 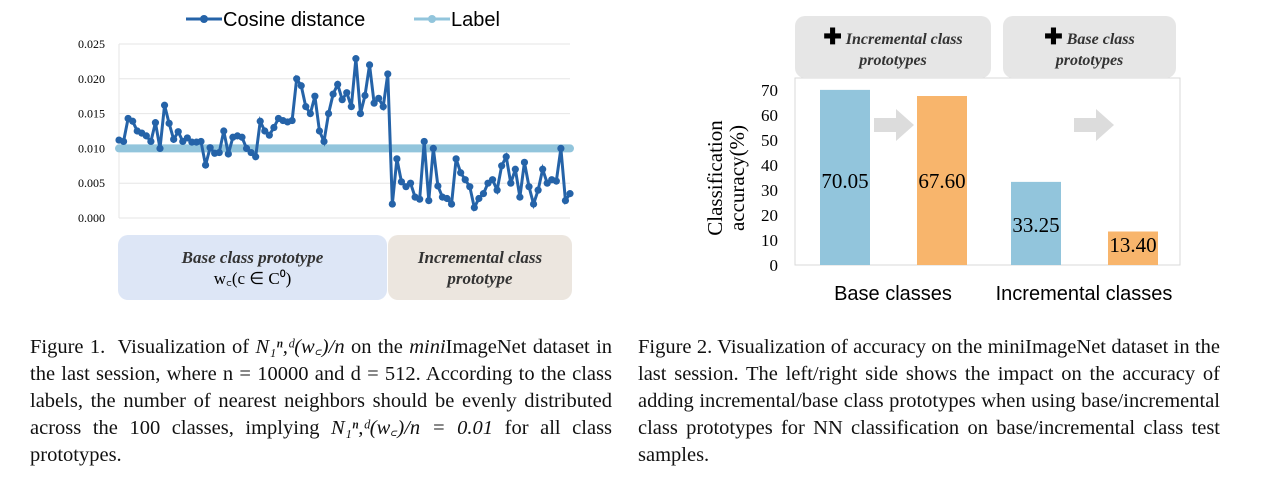 I want to click on y-tick-label: 30, so click(x=769, y=190).